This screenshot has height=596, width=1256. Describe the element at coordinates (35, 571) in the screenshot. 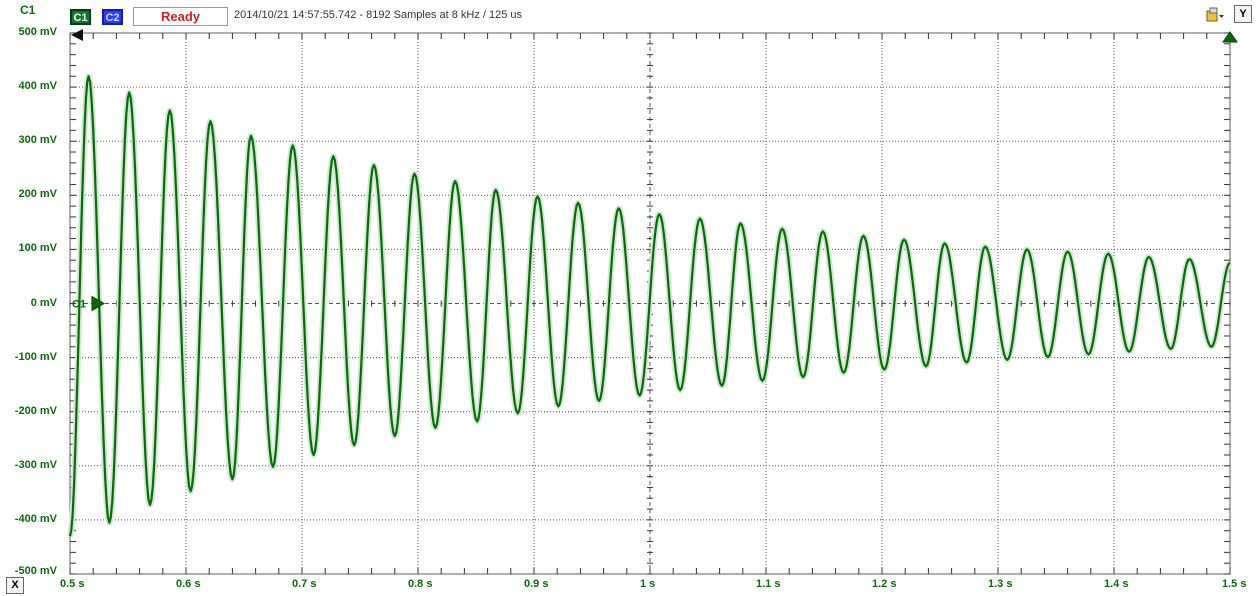

I see `y-tick-label: -500 mV` at that location.